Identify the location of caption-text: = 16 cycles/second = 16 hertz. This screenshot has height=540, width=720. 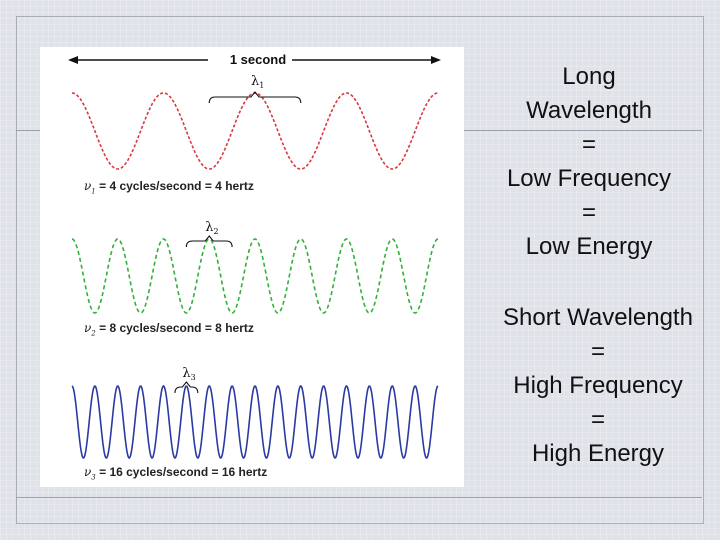
(183, 472).